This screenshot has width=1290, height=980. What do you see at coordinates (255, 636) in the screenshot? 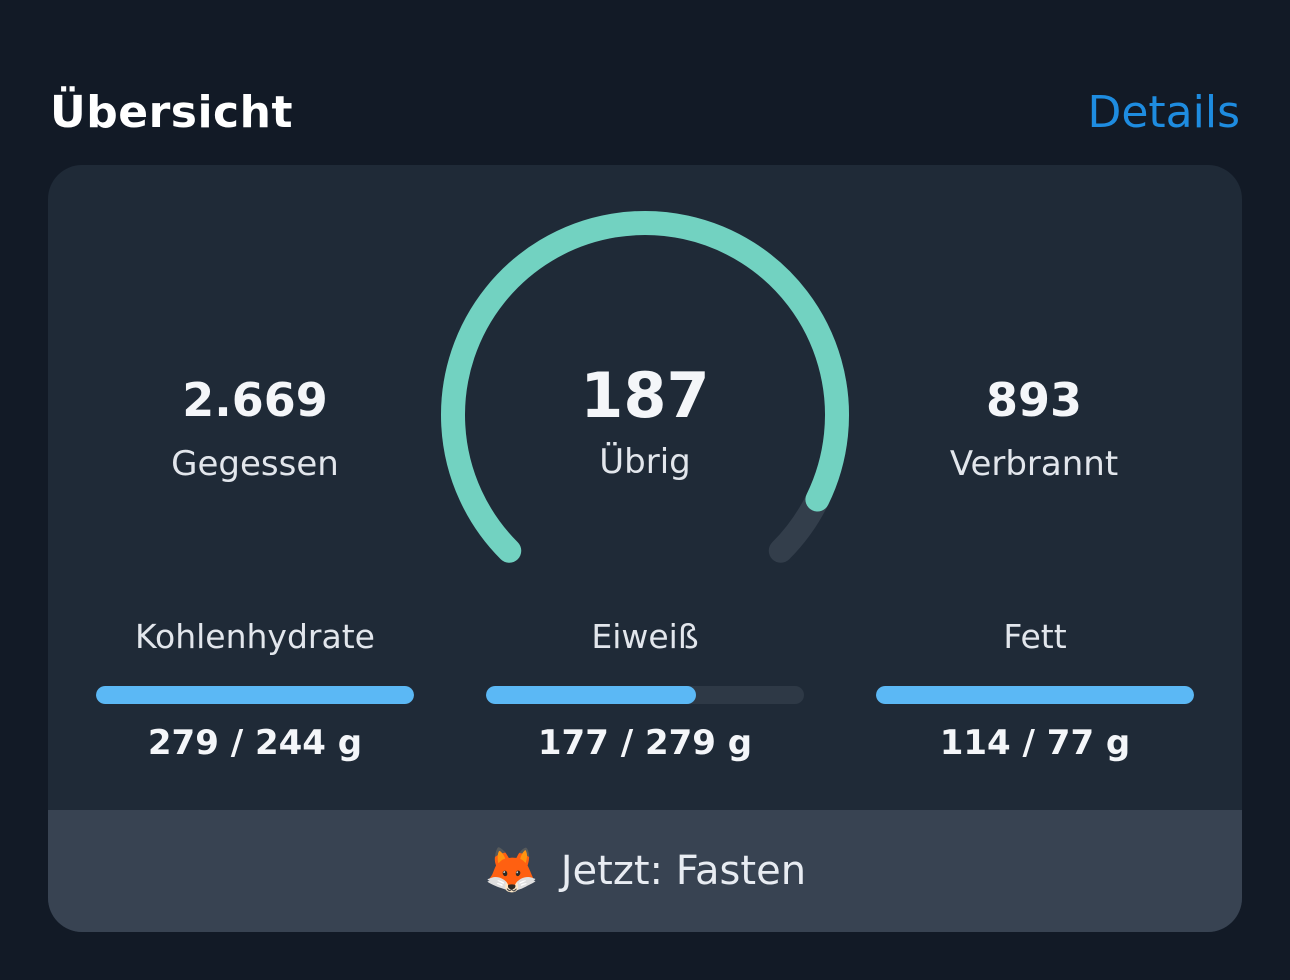
I see `macro-name: Kohlenhydrate` at bounding box center [255, 636].